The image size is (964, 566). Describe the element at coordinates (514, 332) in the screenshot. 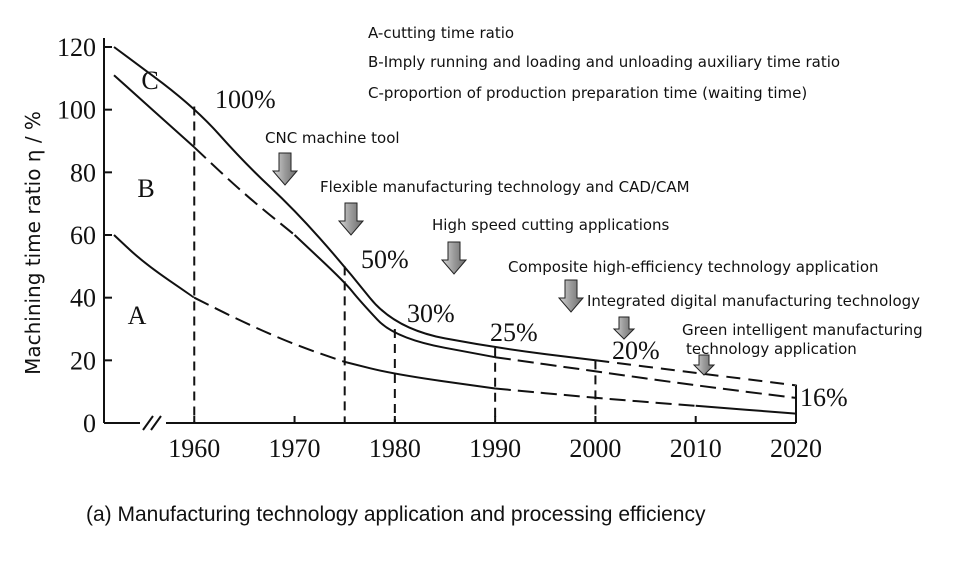

I see `percent-label-25: 25%` at that location.